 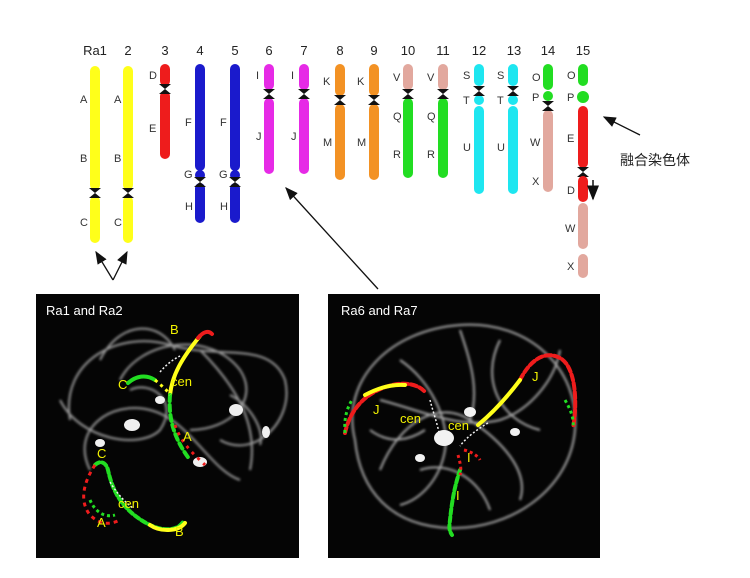 I want to click on chr15-p-segment, so click(x=583, y=97).